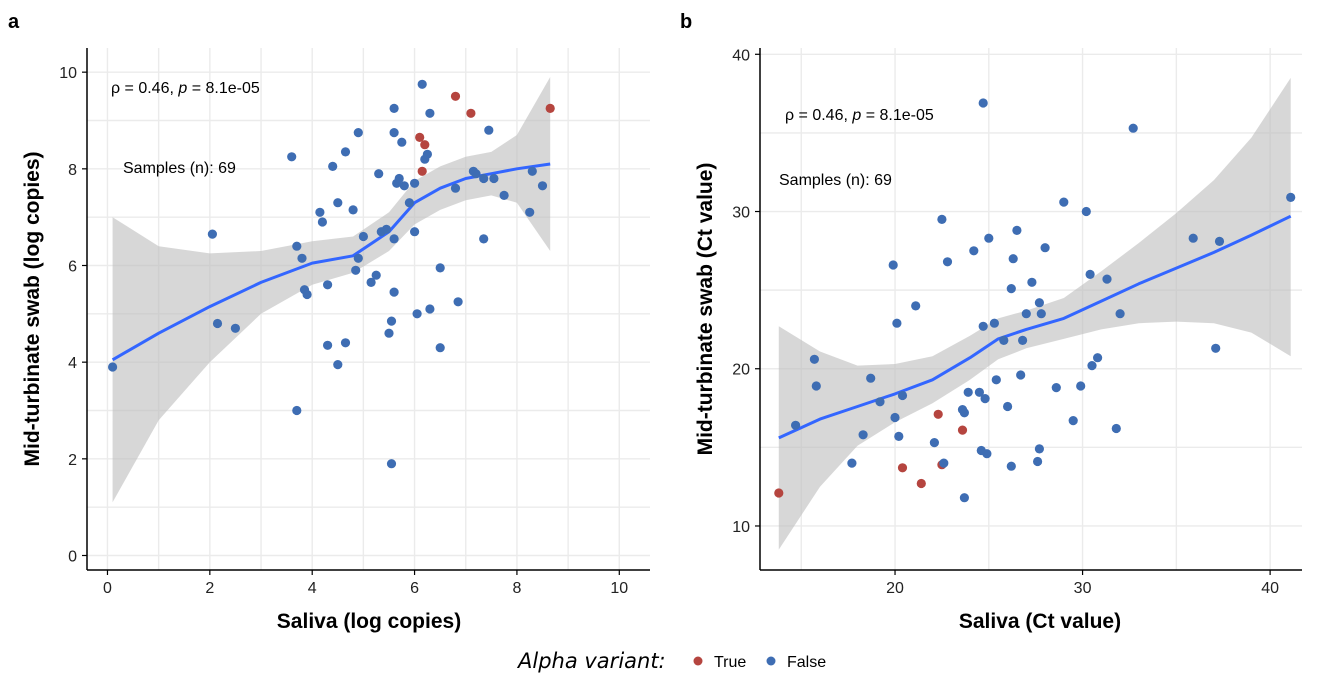 The height and width of the screenshot is (677, 1317). Describe the element at coordinates (516, 588) in the screenshot. I see `panel-a-x-tick-label: 8` at that location.